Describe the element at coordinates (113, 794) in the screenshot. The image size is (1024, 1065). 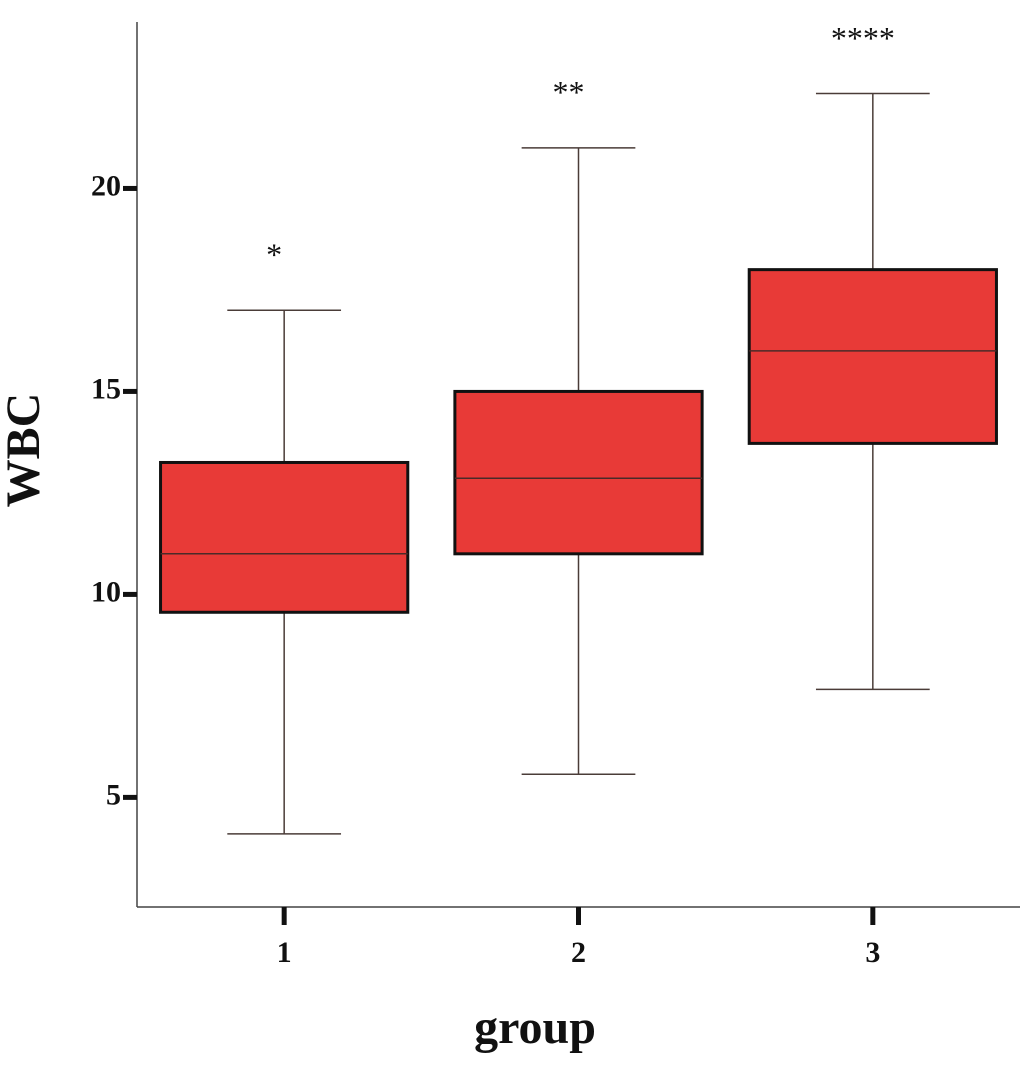
I see `y-tick-label: 5` at that location.